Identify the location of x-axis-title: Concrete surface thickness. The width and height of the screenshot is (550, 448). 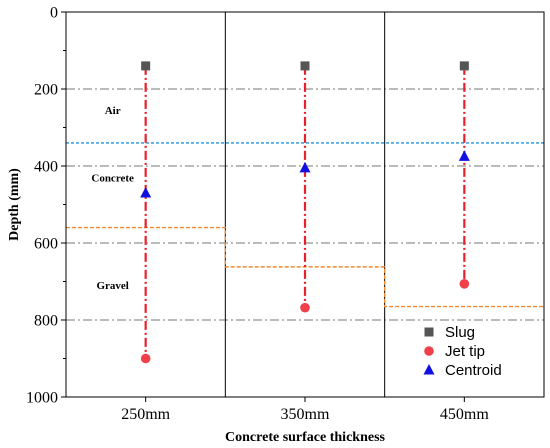
(305, 437).